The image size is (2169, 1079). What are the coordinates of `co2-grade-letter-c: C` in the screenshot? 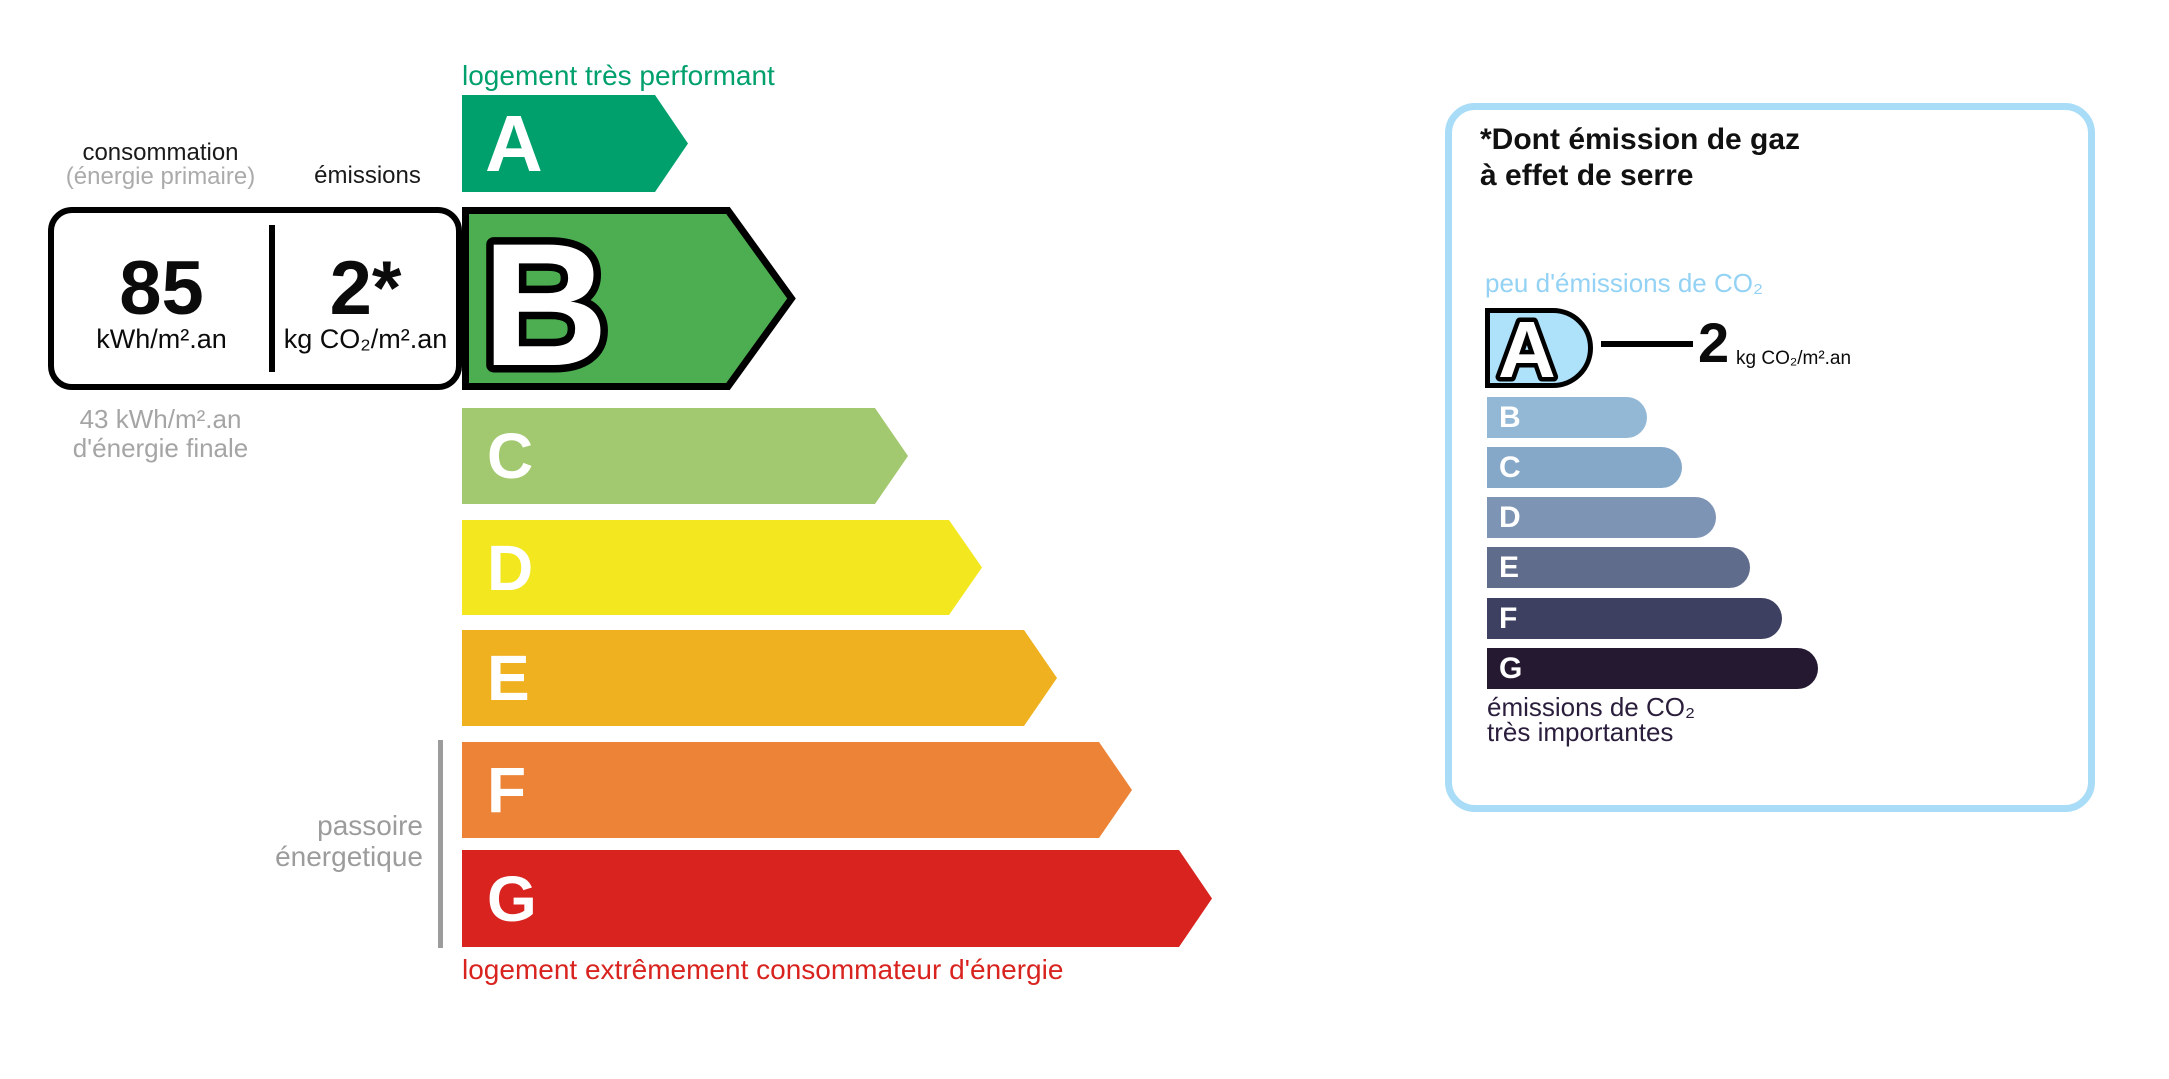 It's located at (1510, 467).